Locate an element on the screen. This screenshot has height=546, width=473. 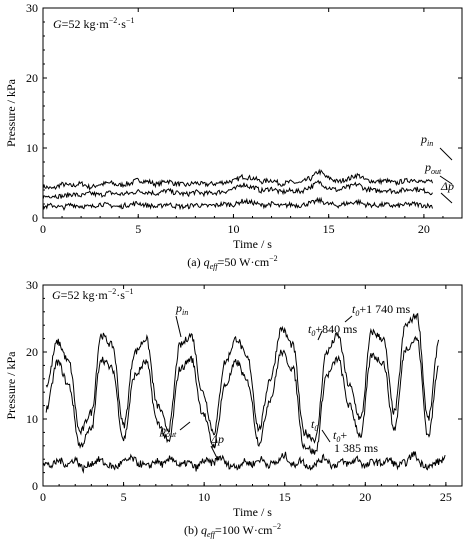
time-annotation: t0+1 740 ms is located at coordinates (381, 310).